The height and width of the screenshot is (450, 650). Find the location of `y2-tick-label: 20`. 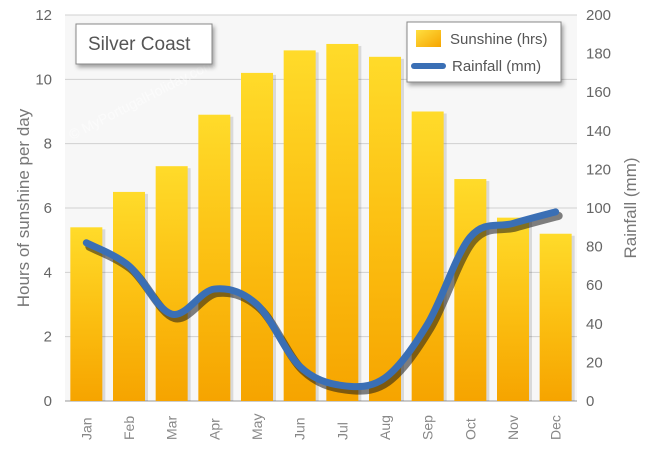

y2-tick-label: 20 is located at coordinates (594, 362).